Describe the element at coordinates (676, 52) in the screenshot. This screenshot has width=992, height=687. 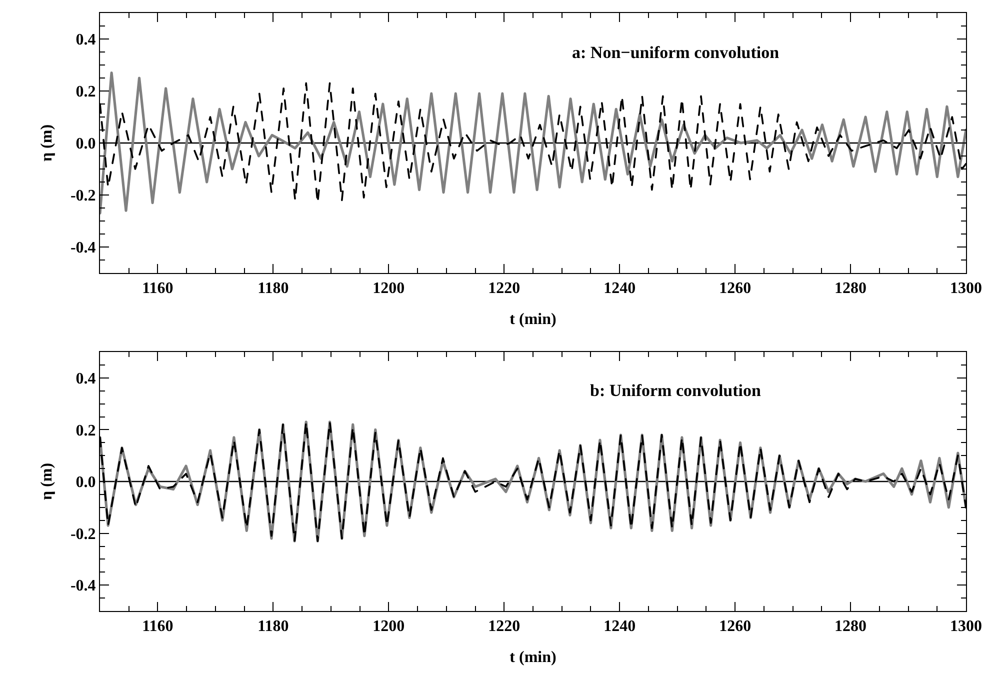
I see `annotation: a: Non−uniform convolution` at that location.